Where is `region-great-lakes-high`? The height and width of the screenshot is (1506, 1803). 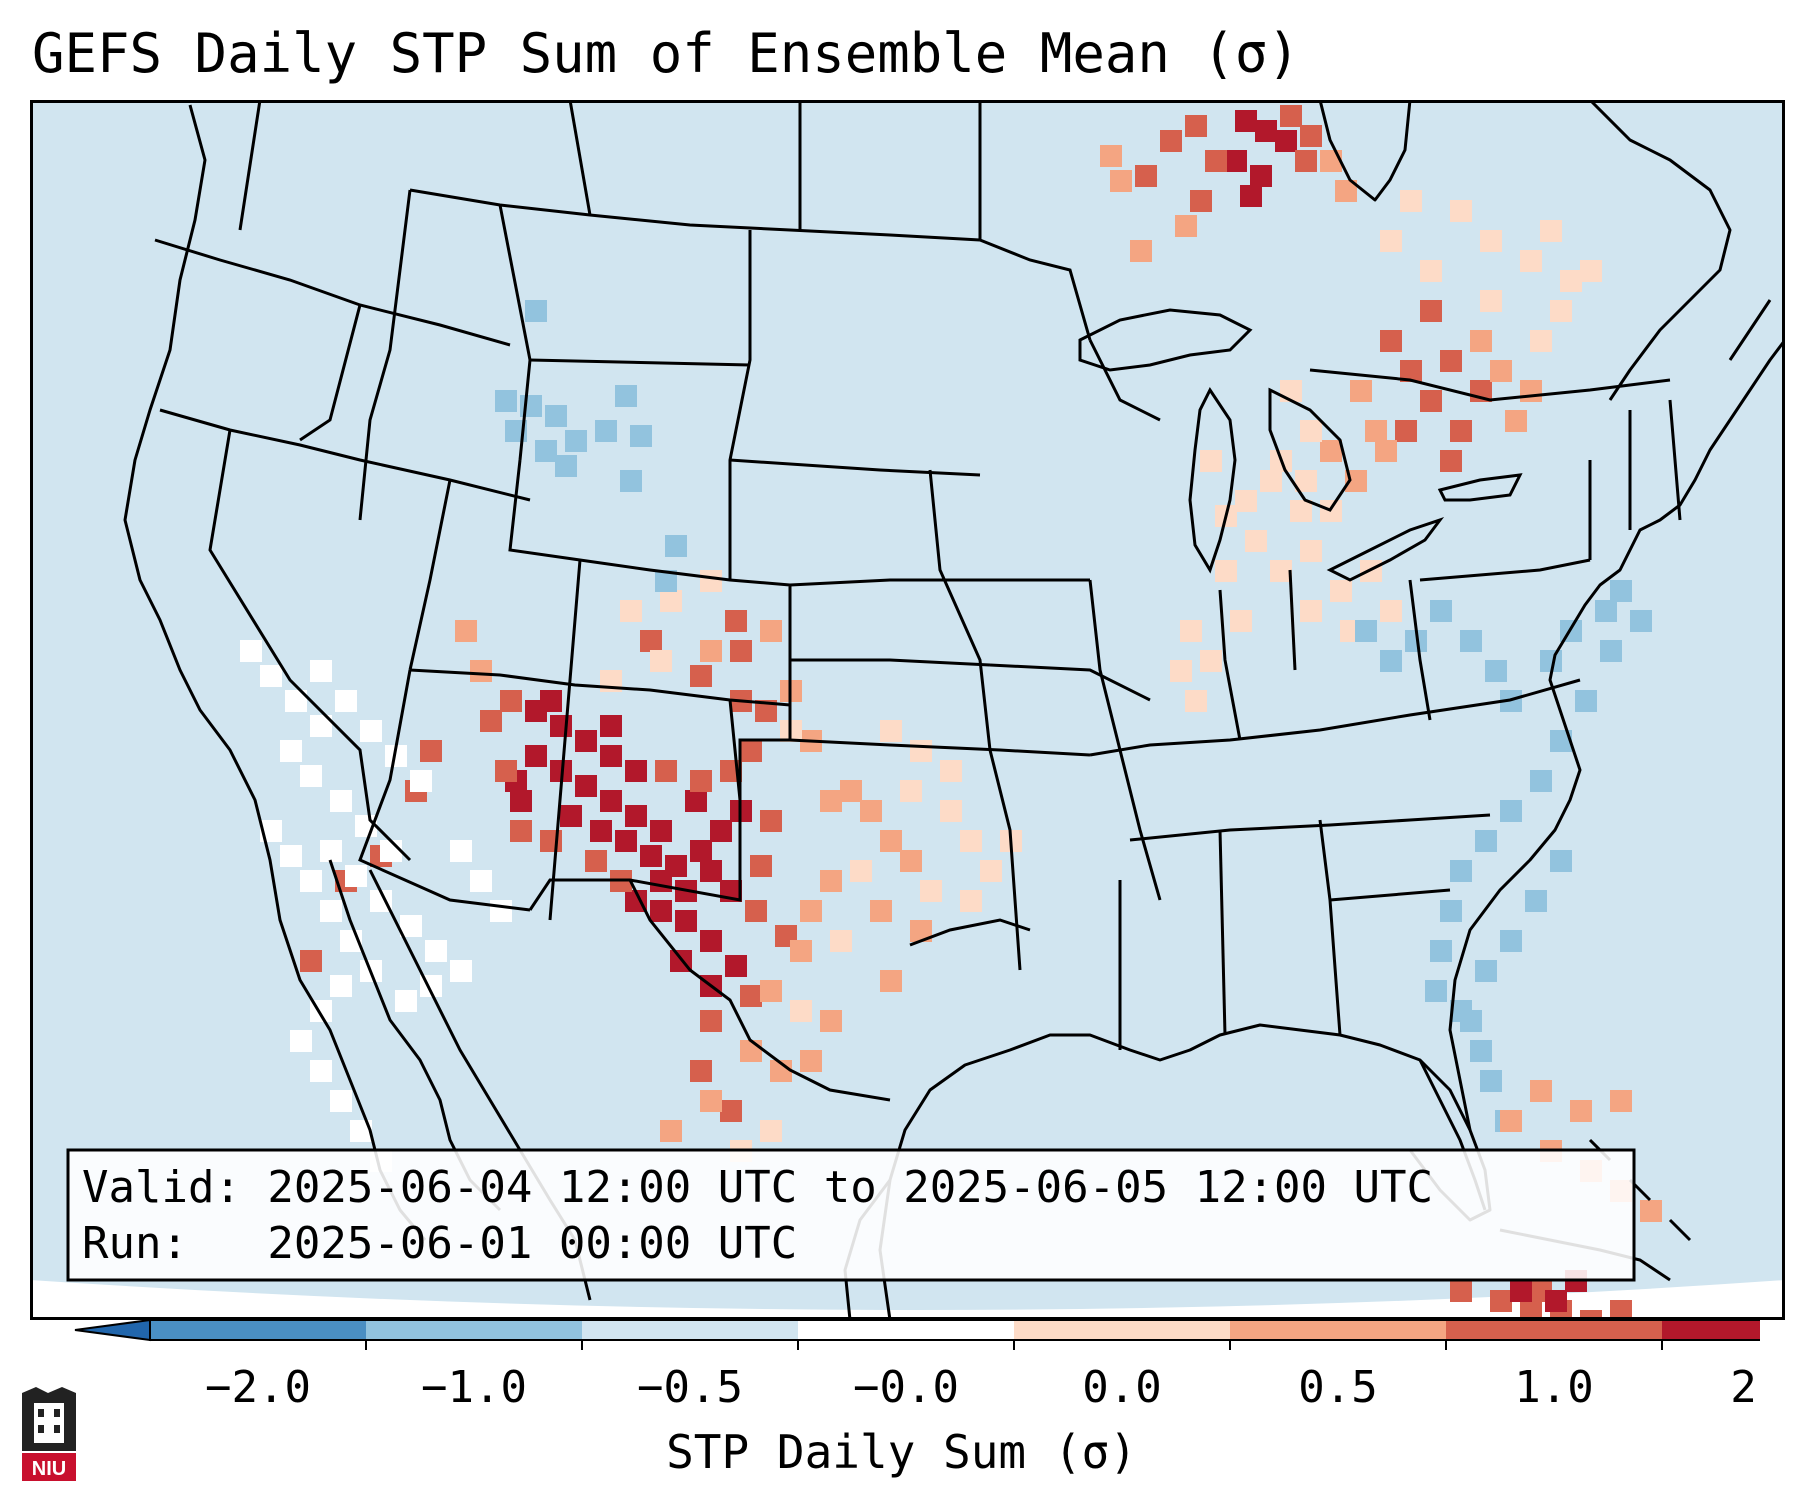 region-great-lakes-high is located at coordinates (1436, 386).